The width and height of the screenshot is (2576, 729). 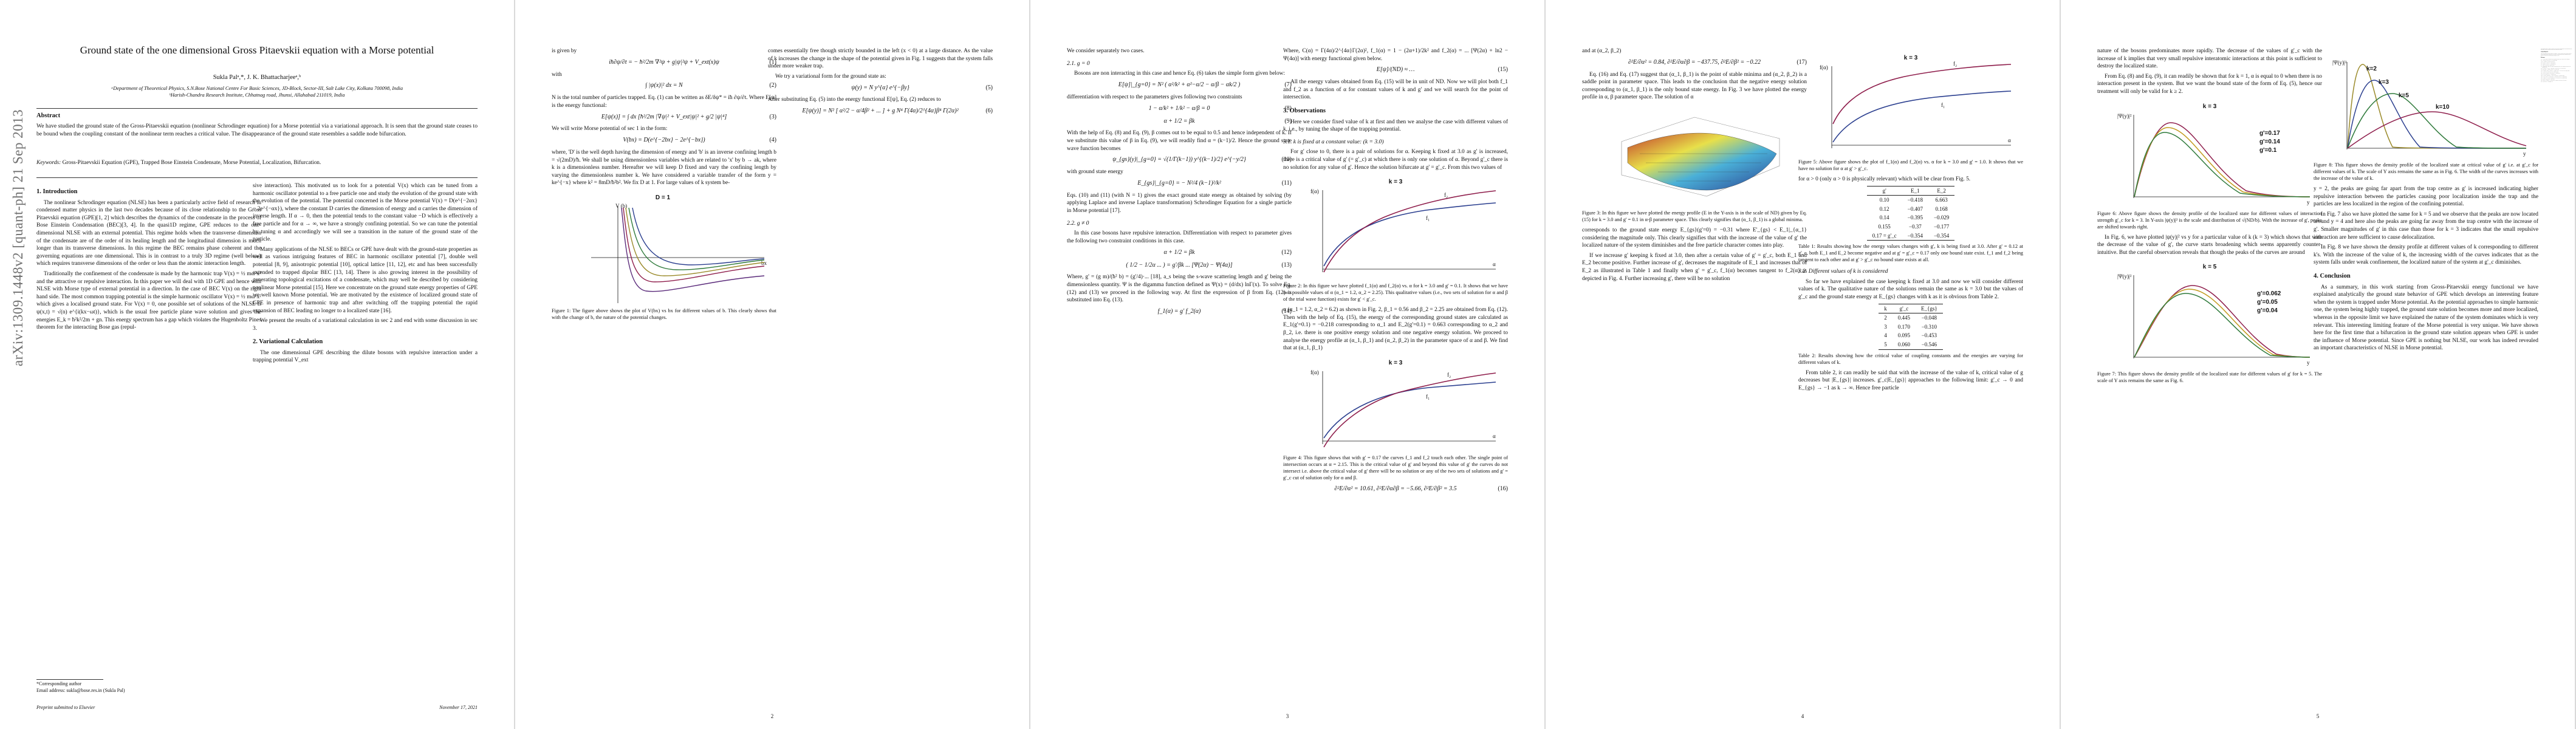 I want to click on table-cell: −0.029, so click(x=1941, y=218).